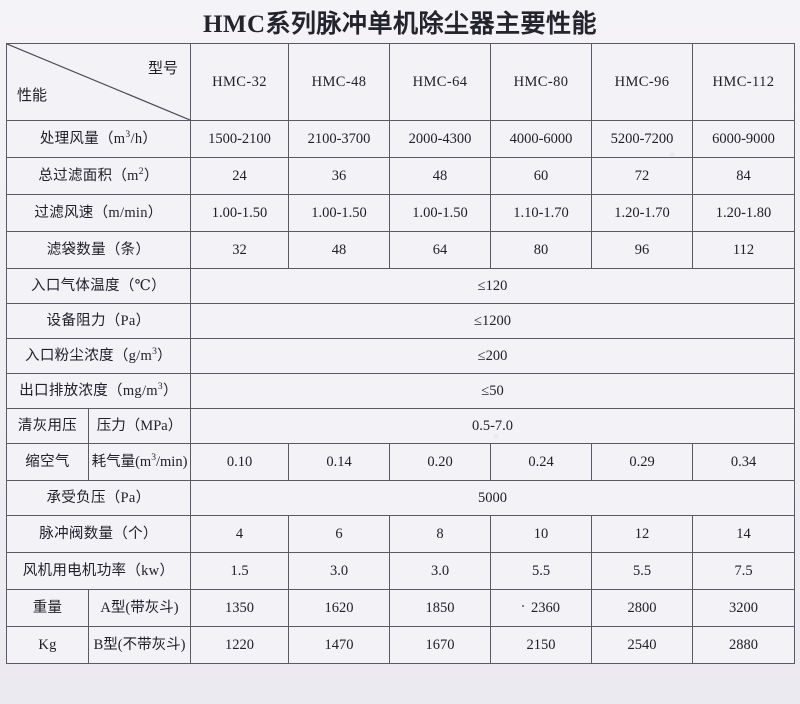  I want to click on cell-r3-c4: 96, so click(642, 250).